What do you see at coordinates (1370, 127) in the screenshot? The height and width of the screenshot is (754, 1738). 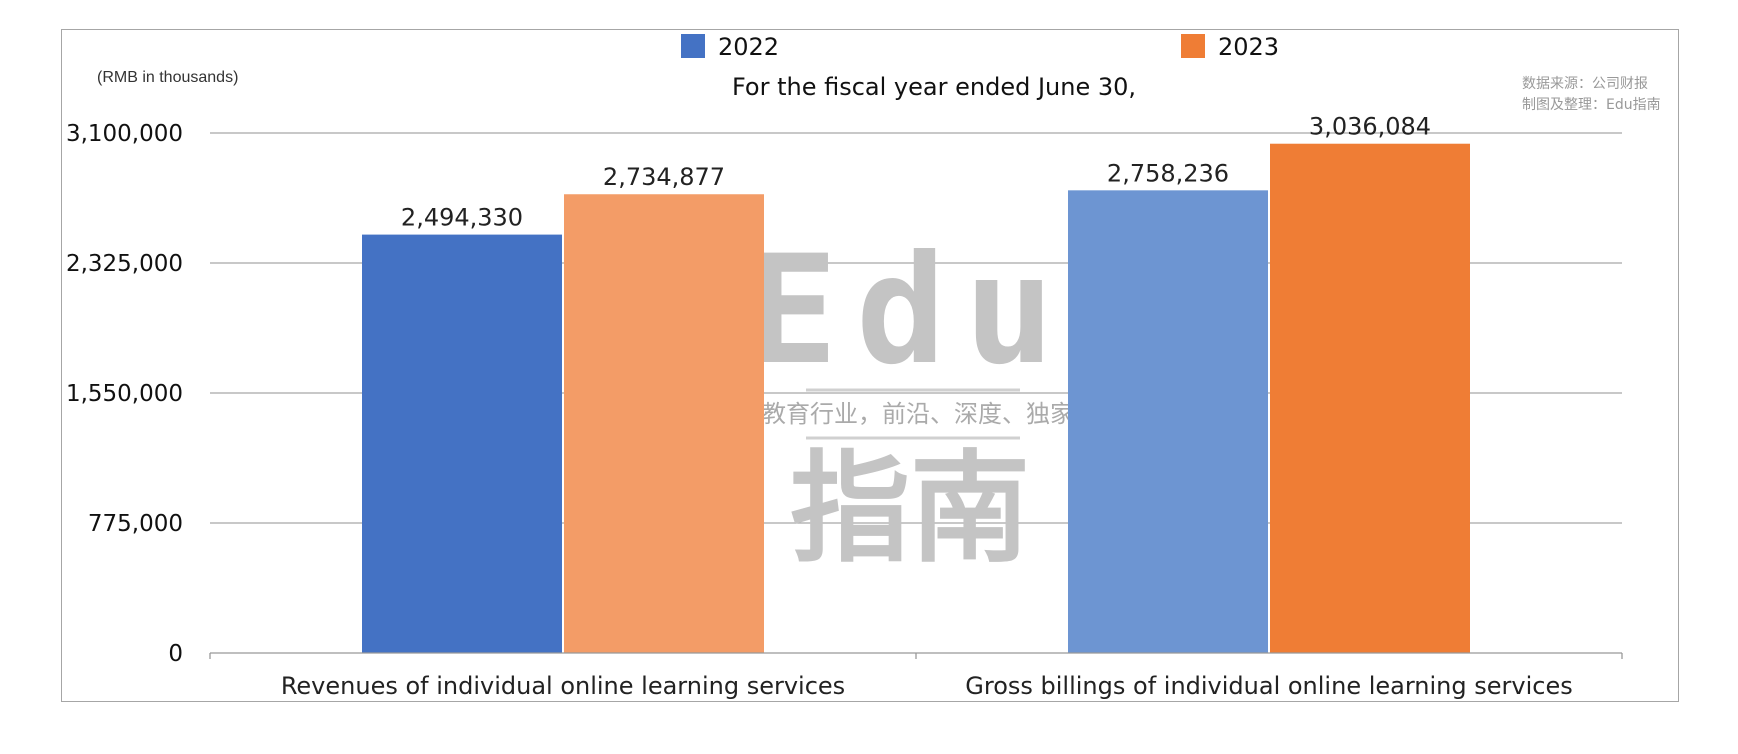 I see `data-label-2023-1: 3,036,084` at bounding box center [1370, 127].